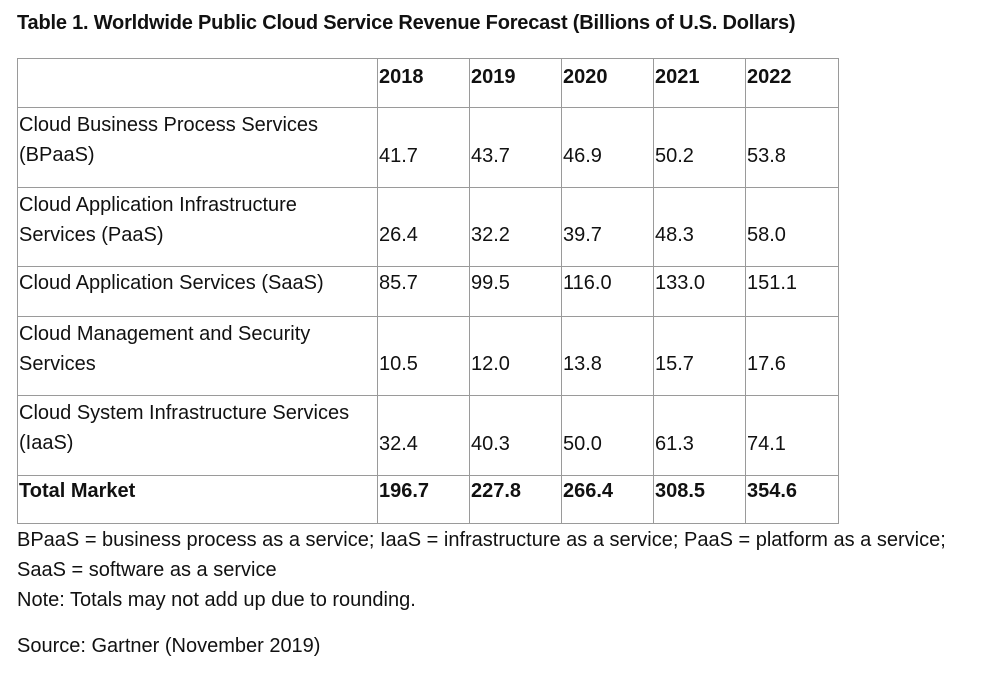  I want to click on source-note: Source: Gartner (November 2019), so click(169, 646).